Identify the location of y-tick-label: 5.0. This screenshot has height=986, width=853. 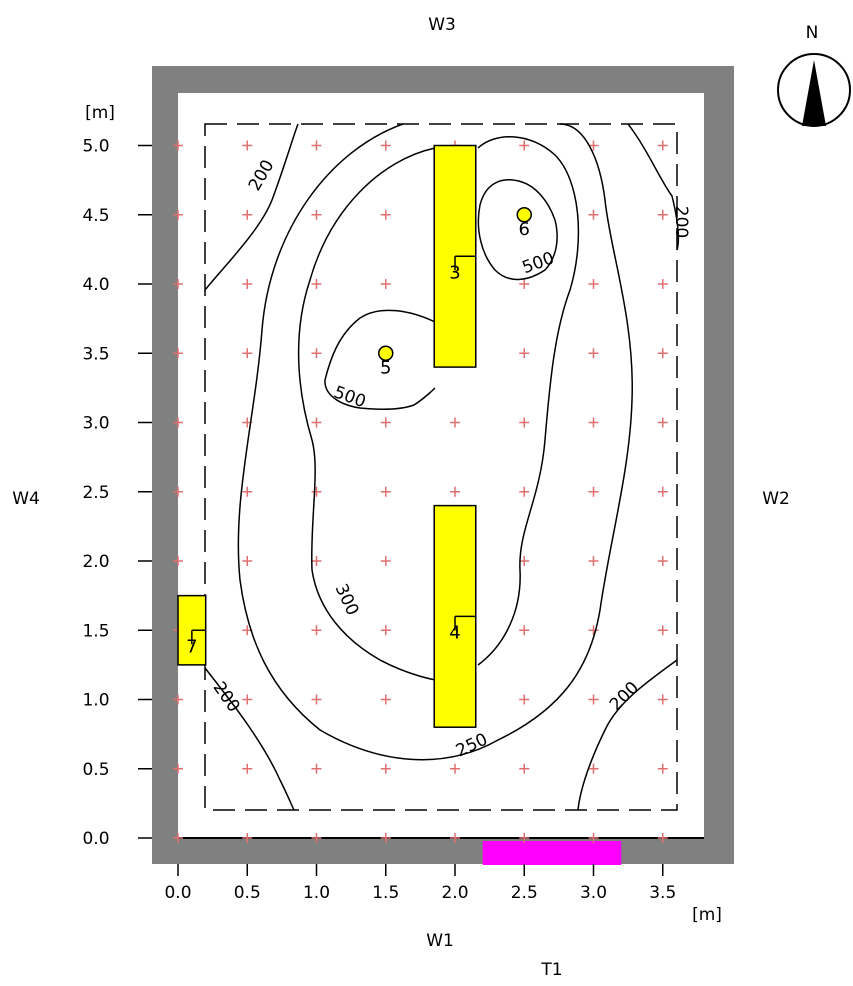
(95, 147).